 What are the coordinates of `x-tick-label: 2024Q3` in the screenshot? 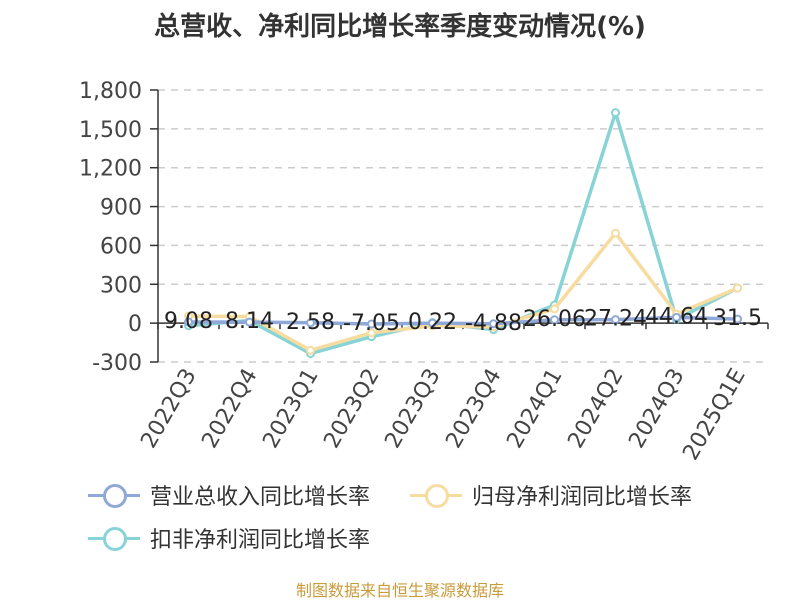 It's located at (656, 409).